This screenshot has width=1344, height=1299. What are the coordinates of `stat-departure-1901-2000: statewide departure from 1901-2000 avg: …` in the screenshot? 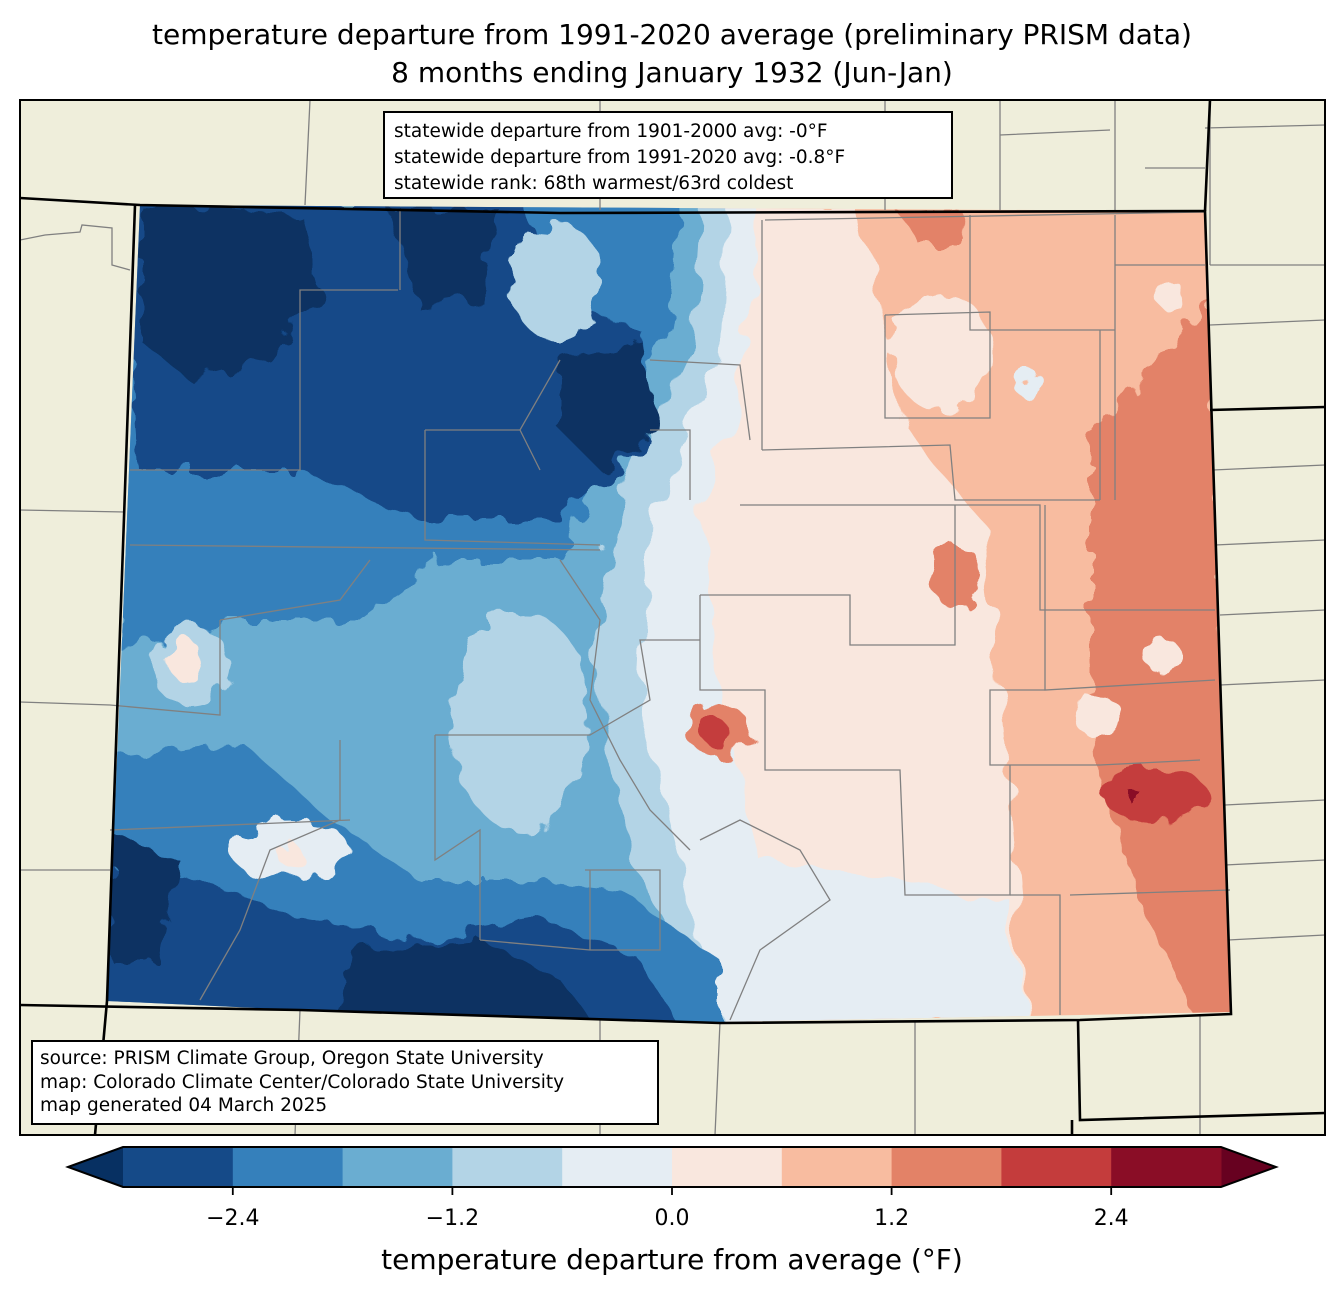 It's located at (611, 131).